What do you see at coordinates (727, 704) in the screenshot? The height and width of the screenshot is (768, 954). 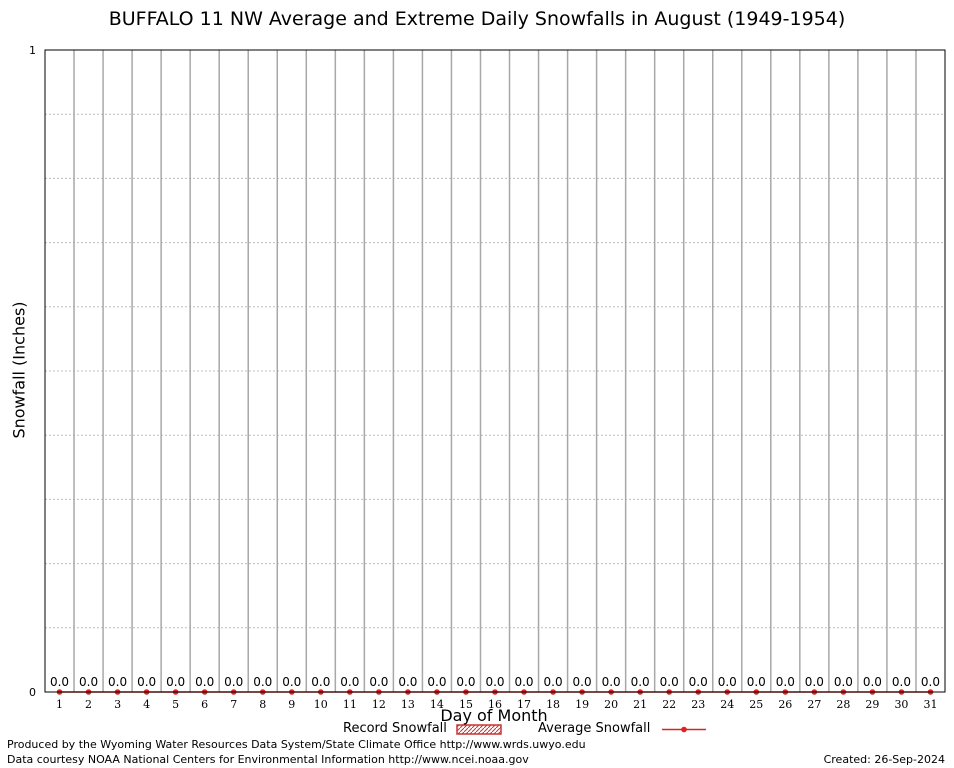 I see `x-tick-label-24: 24` at bounding box center [727, 704].